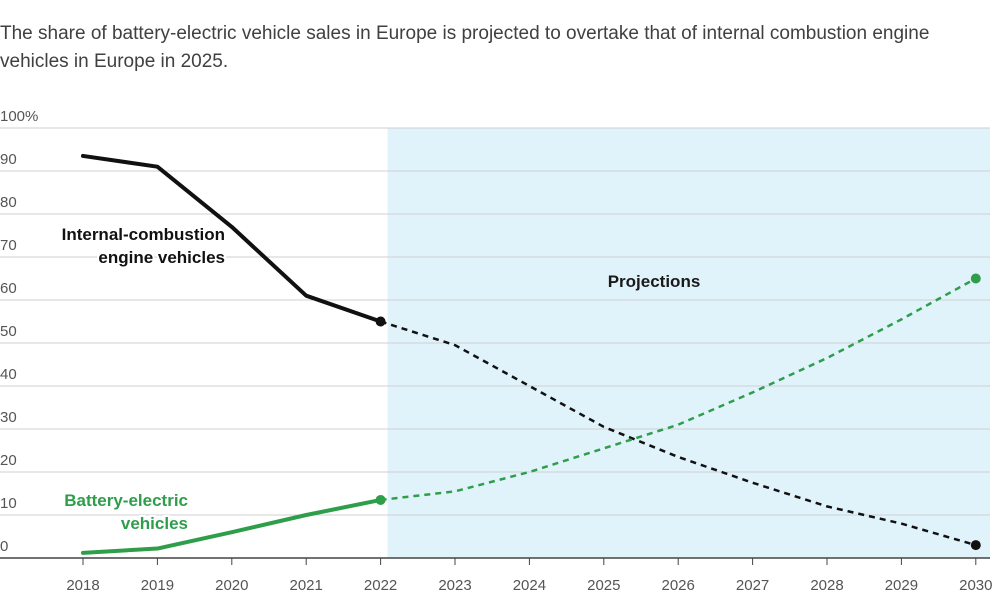  What do you see at coordinates (8, 288) in the screenshot?
I see `y-tick-label: 60` at bounding box center [8, 288].